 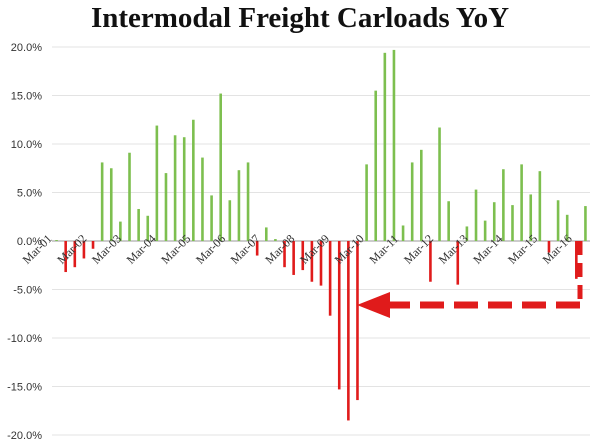 What do you see at coordinates (27, 291) in the screenshot?
I see `y-tick-label: -5.0%` at bounding box center [27, 291].